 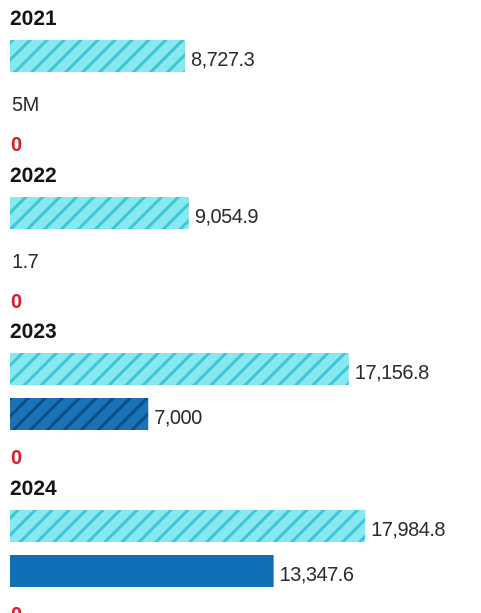 I want to click on data-label-series-1: 17,156.8, so click(x=392, y=373).